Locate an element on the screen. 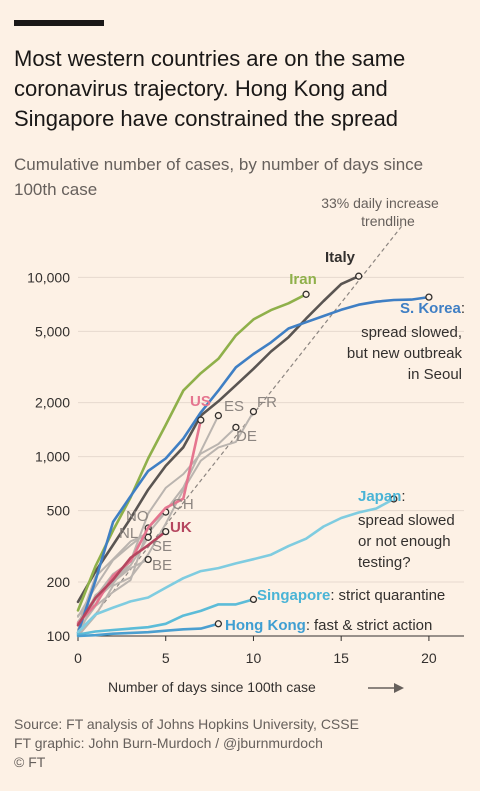 The height and width of the screenshot is (791, 480). series-label-text-es: ES is located at coordinates (234, 406).